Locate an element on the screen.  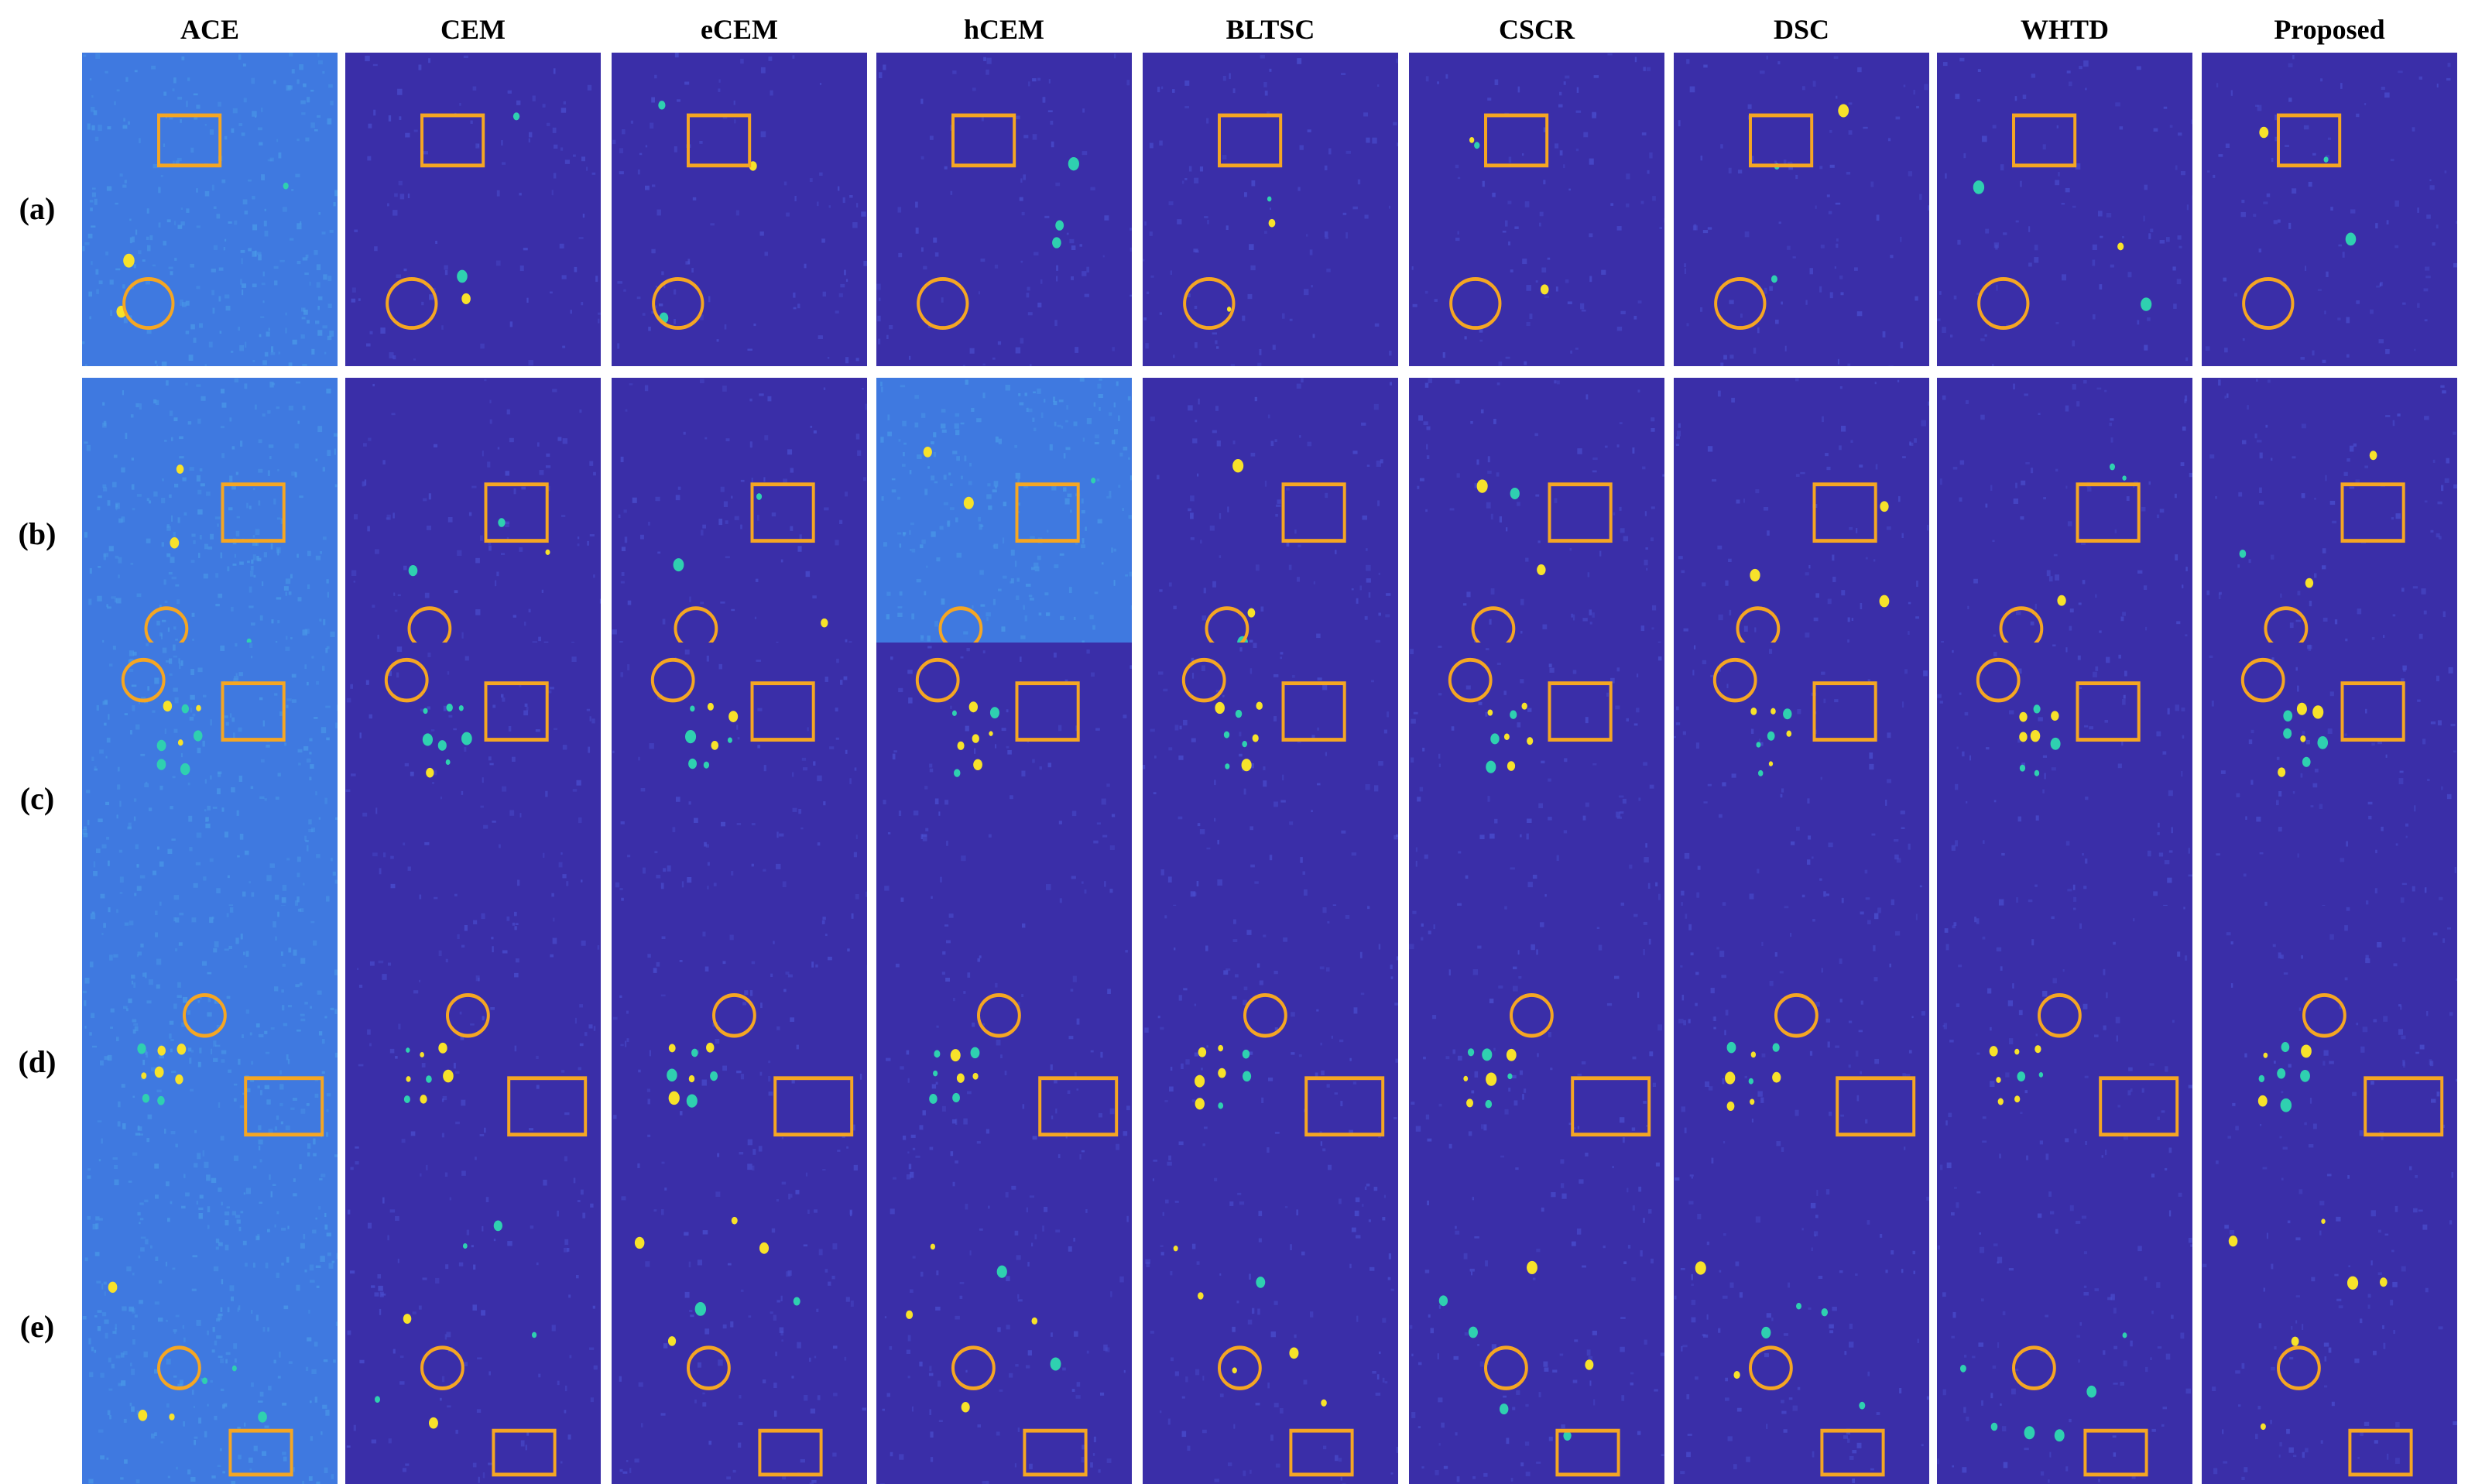
detection-map-e-dsc is located at coordinates (1801, 1327).